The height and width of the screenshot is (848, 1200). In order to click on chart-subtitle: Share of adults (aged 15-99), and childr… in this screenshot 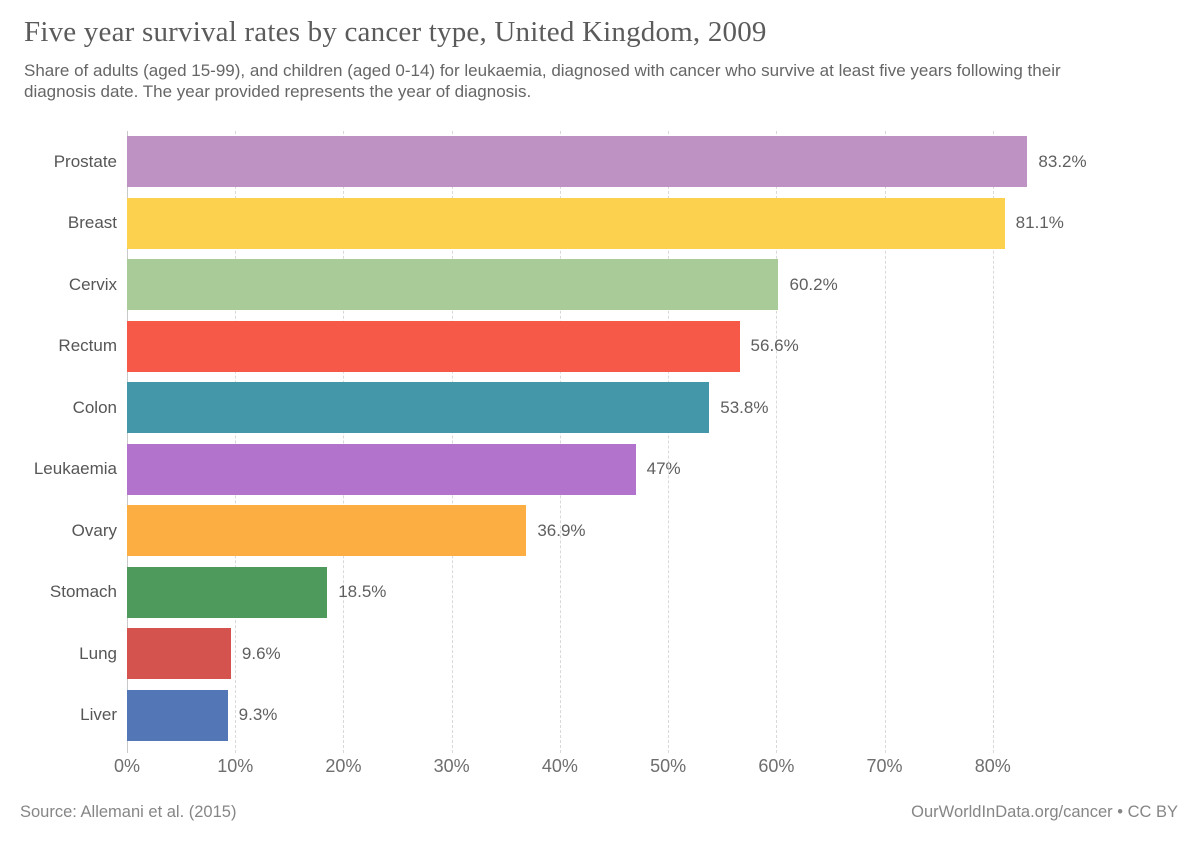, I will do `click(542, 81)`.